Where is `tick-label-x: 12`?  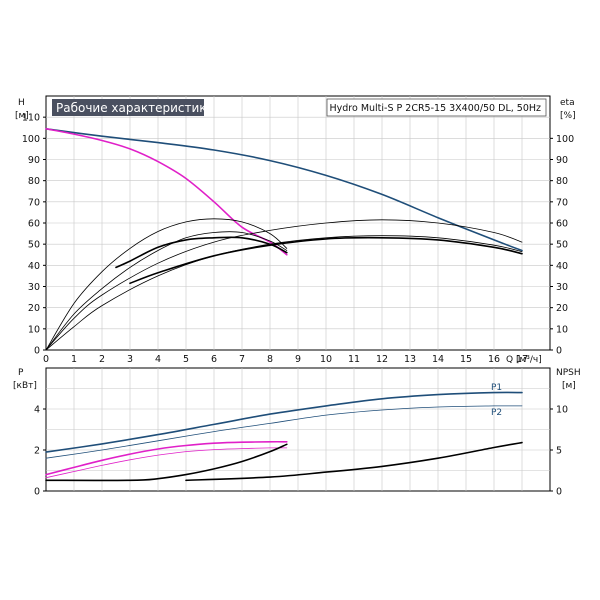 tick-label-x: 12 is located at coordinates (382, 359).